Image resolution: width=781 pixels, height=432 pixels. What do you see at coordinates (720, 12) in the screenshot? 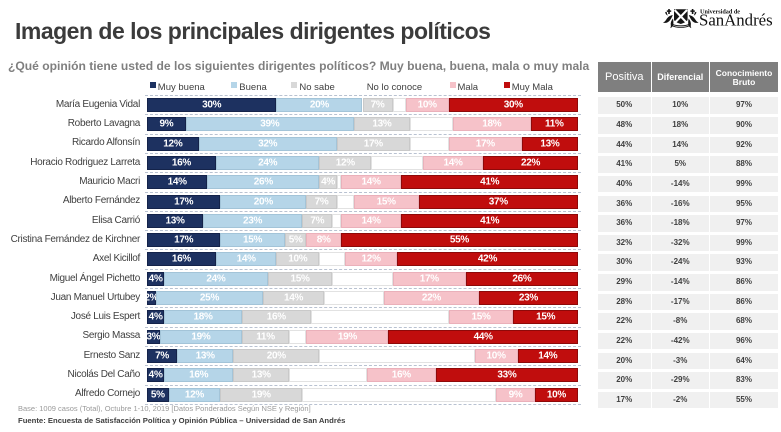
I see `svg-text: Universidad de` at bounding box center [720, 12].